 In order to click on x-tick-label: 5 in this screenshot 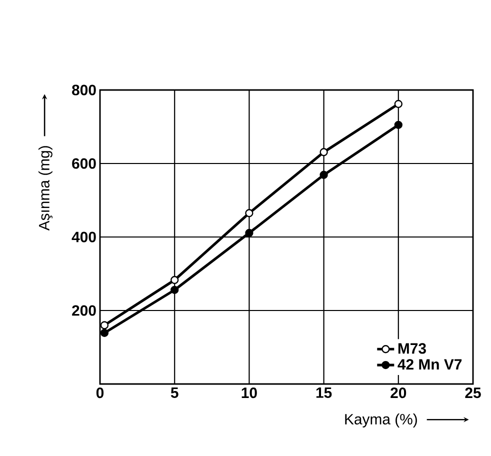, I will do `click(174, 393)`.